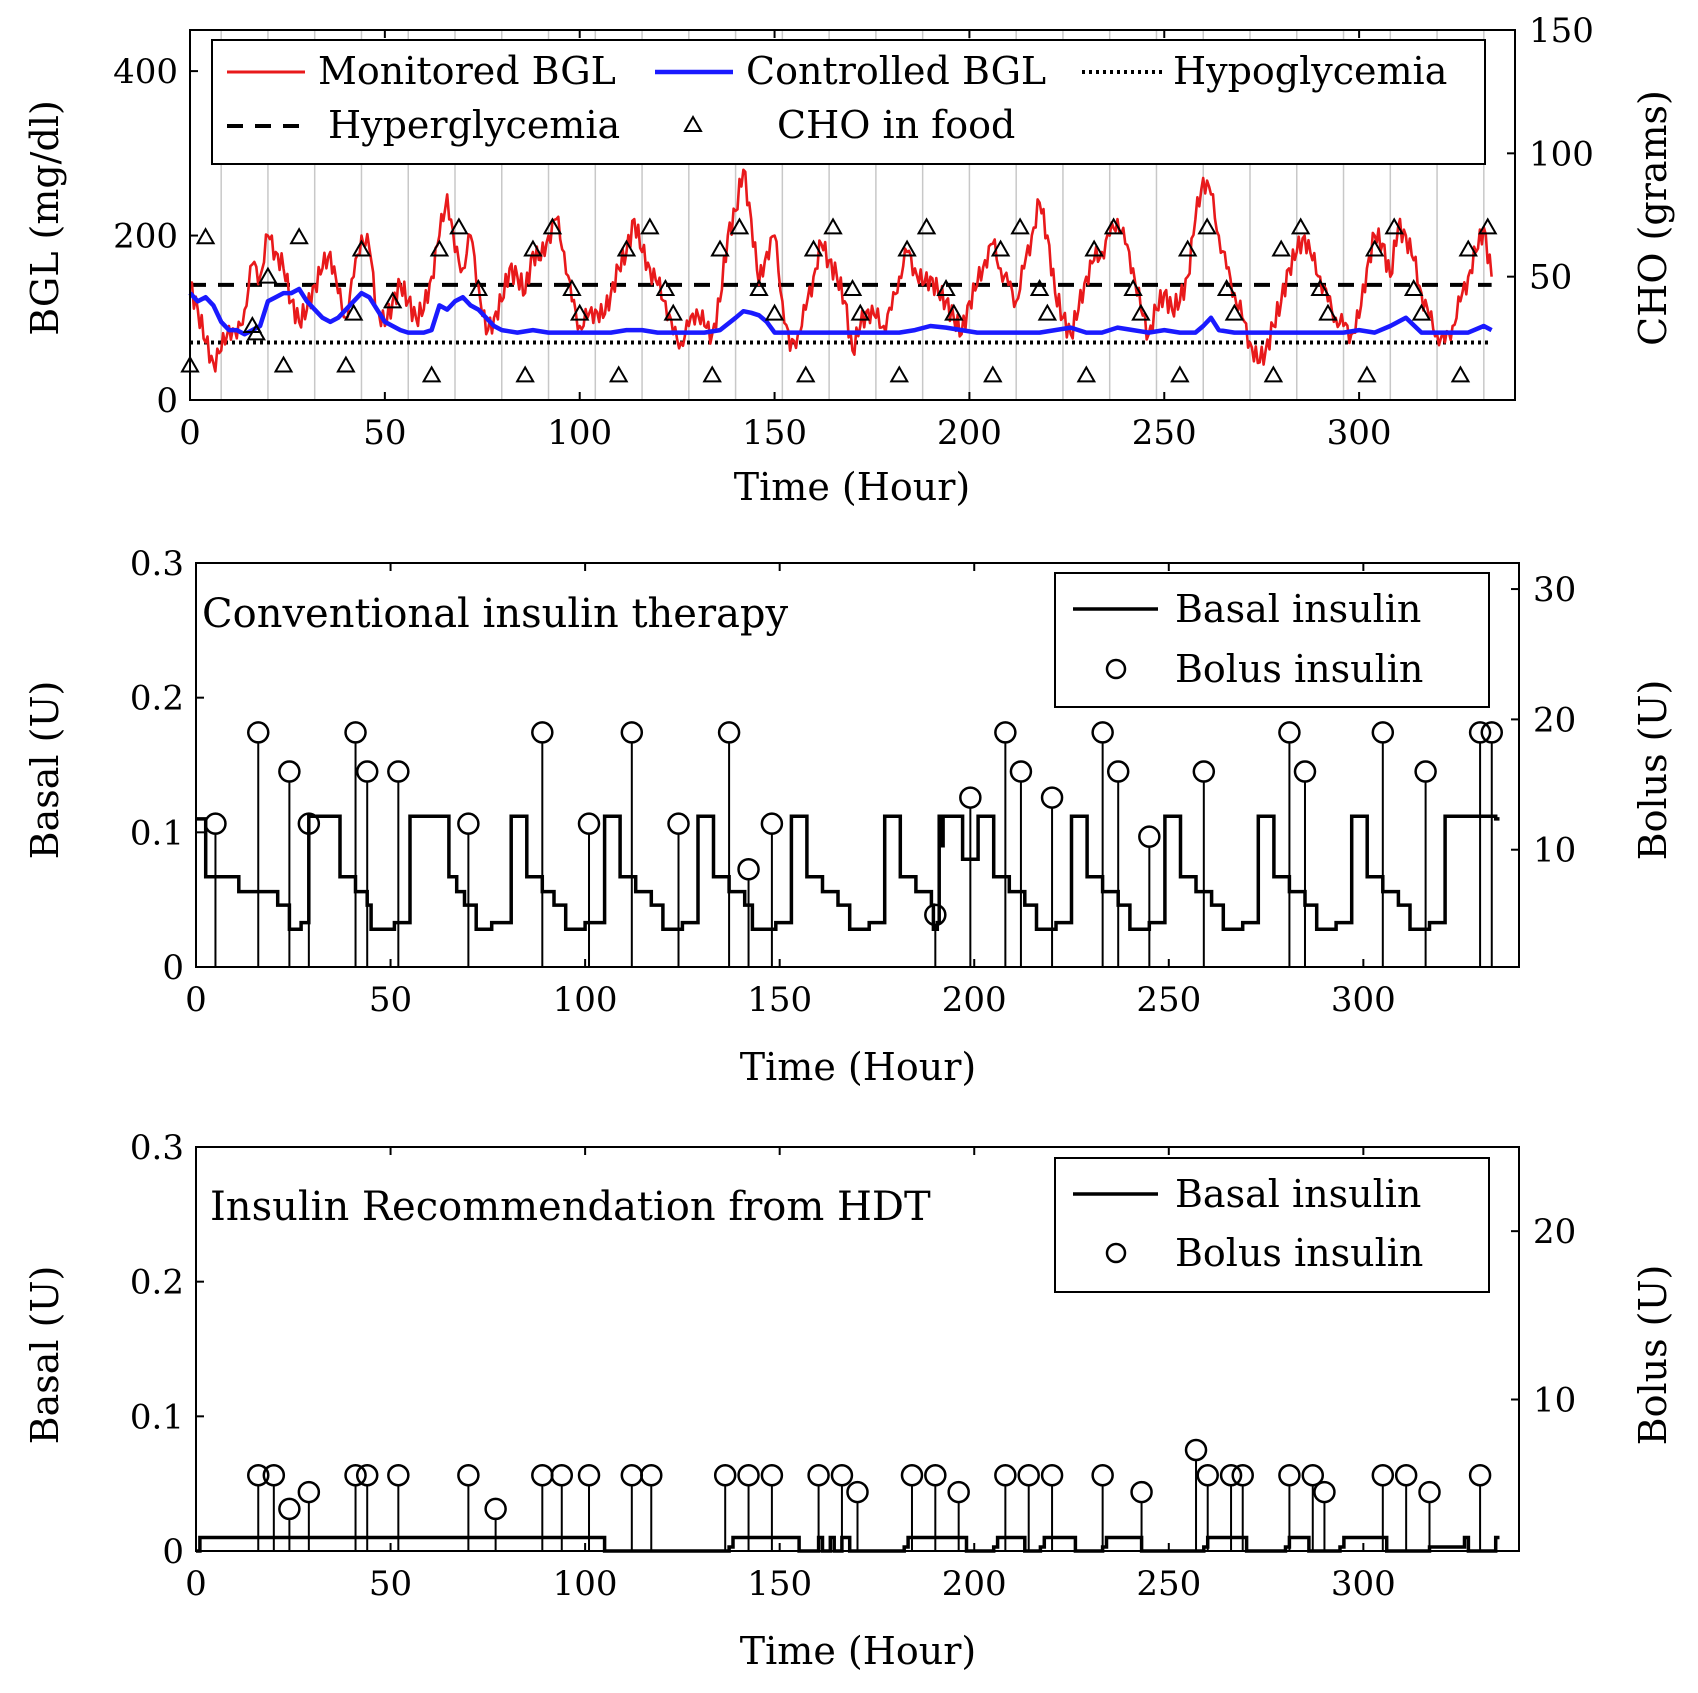  What do you see at coordinates (869, 1479) in the screenshot?
I see `p3-bolus-points` at bounding box center [869, 1479].